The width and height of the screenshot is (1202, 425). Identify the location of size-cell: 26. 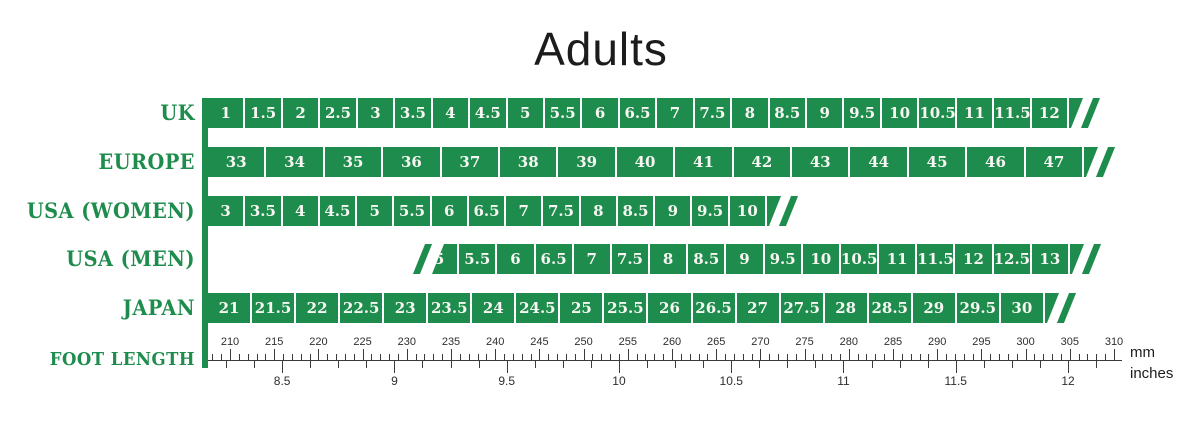
(669, 308).